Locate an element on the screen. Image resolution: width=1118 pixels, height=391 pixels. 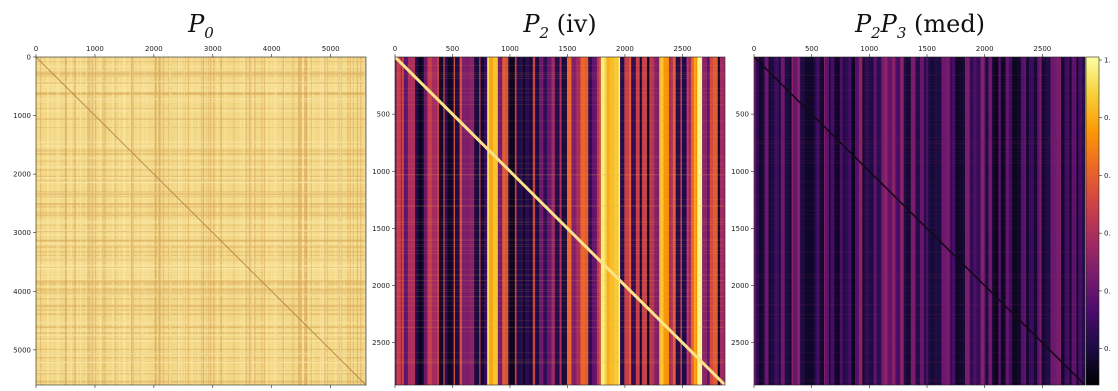
colorbar-tick-label: 1. is located at coordinates (1107, 61).